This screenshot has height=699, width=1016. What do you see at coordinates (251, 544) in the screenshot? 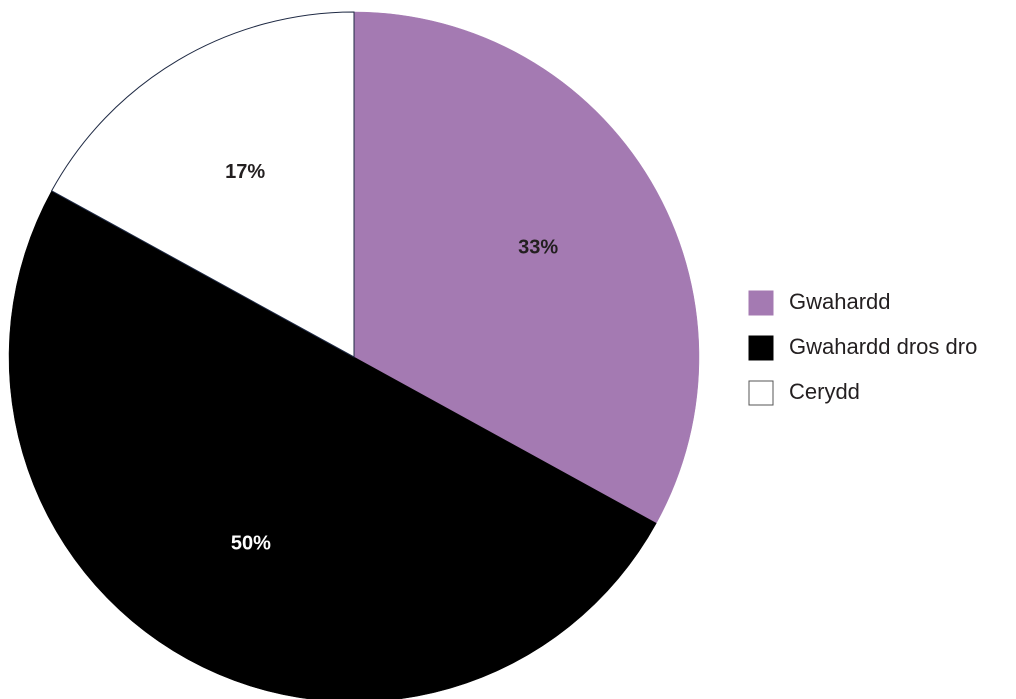
I see `slice-label-gwahardd-dros-dro: 50%` at bounding box center [251, 544].